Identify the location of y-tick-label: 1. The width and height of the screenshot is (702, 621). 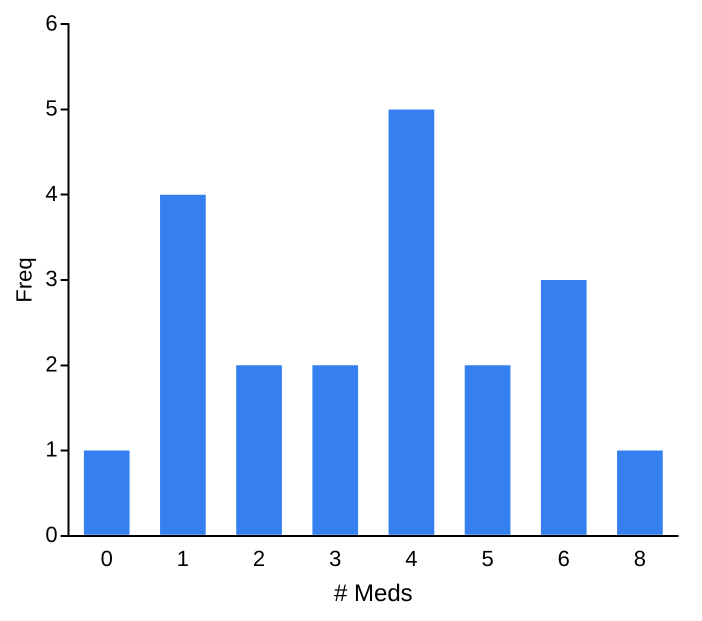
(51, 449).